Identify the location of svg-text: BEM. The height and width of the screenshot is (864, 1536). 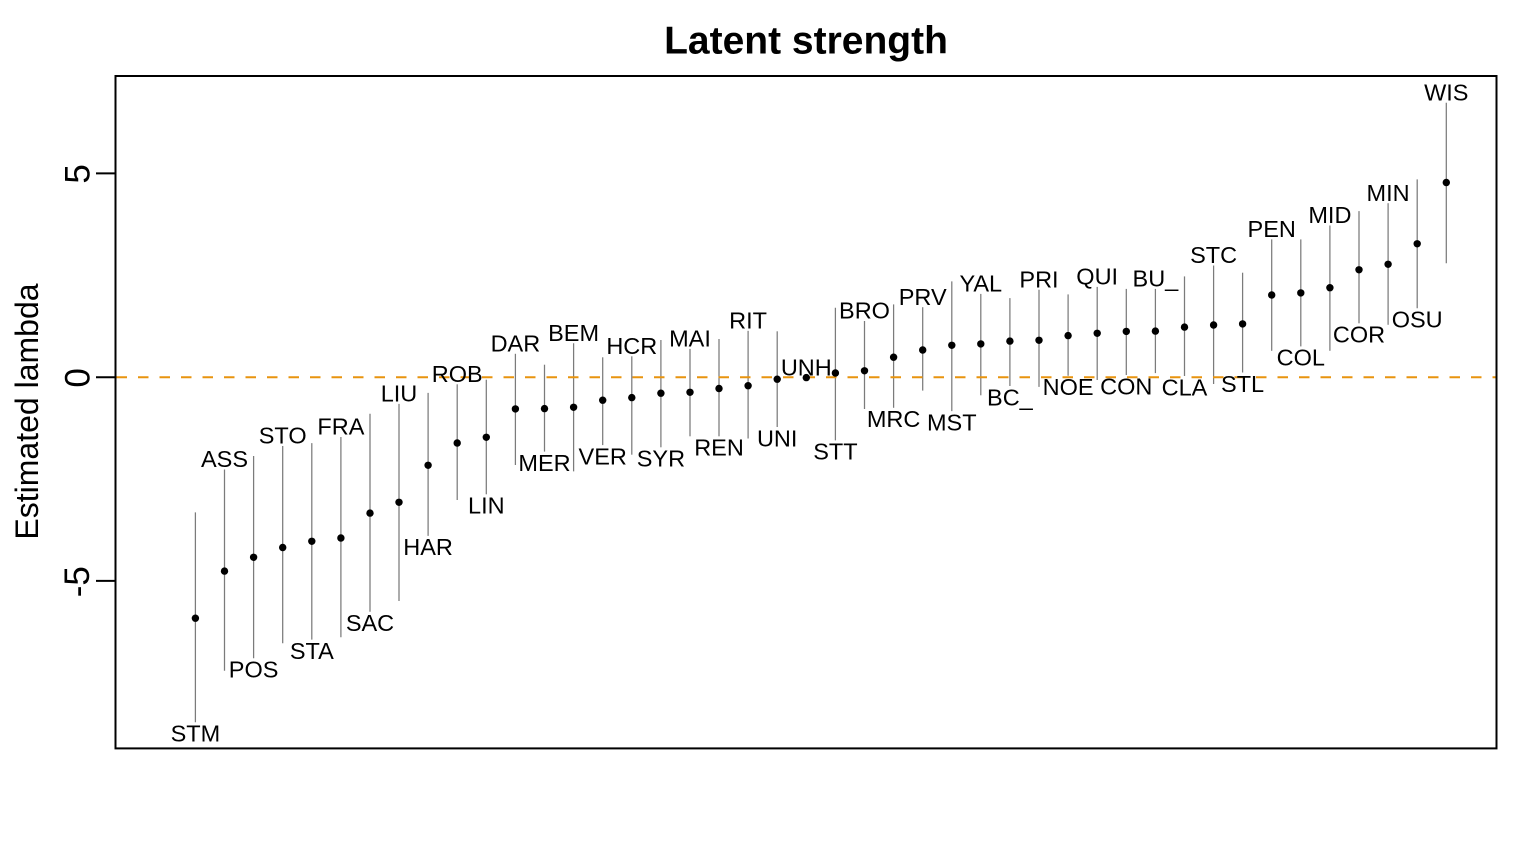
(573, 333).